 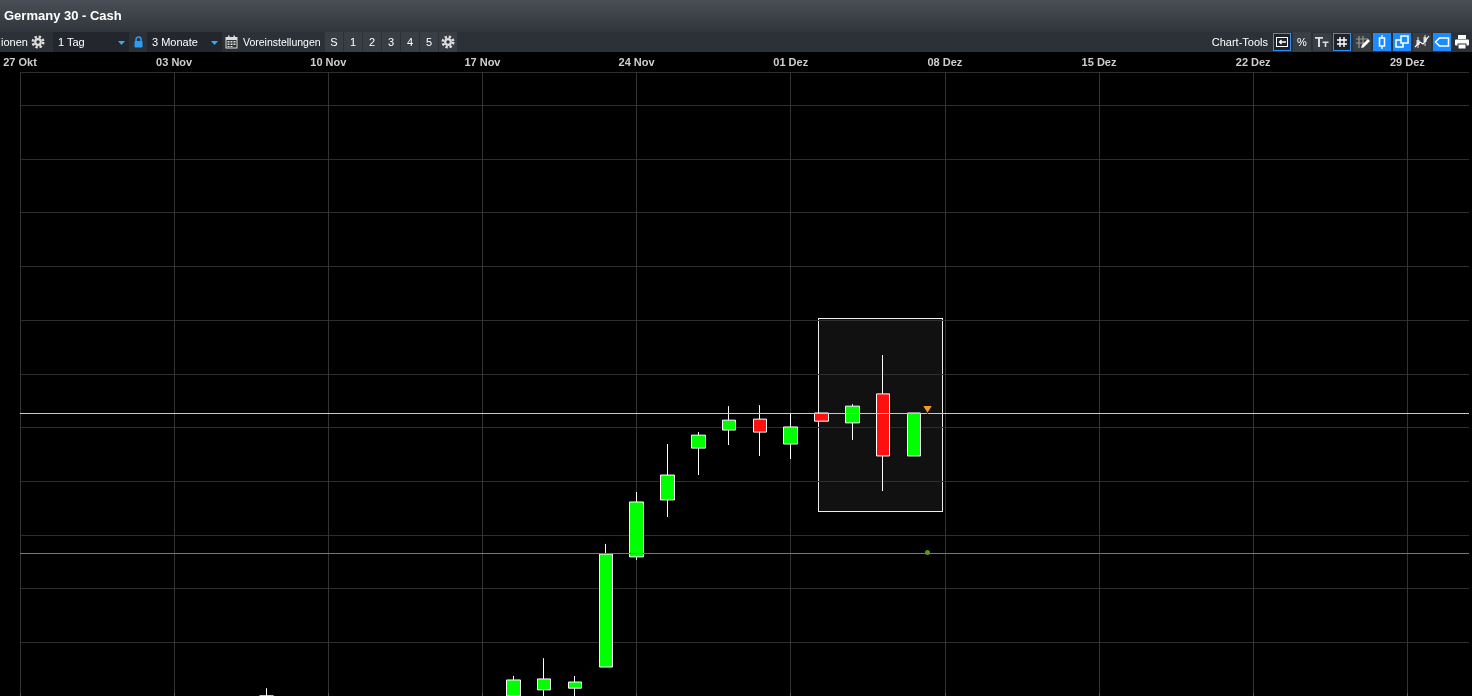 I want to click on x-tick-label: 15 Dez, so click(x=1099, y=61).